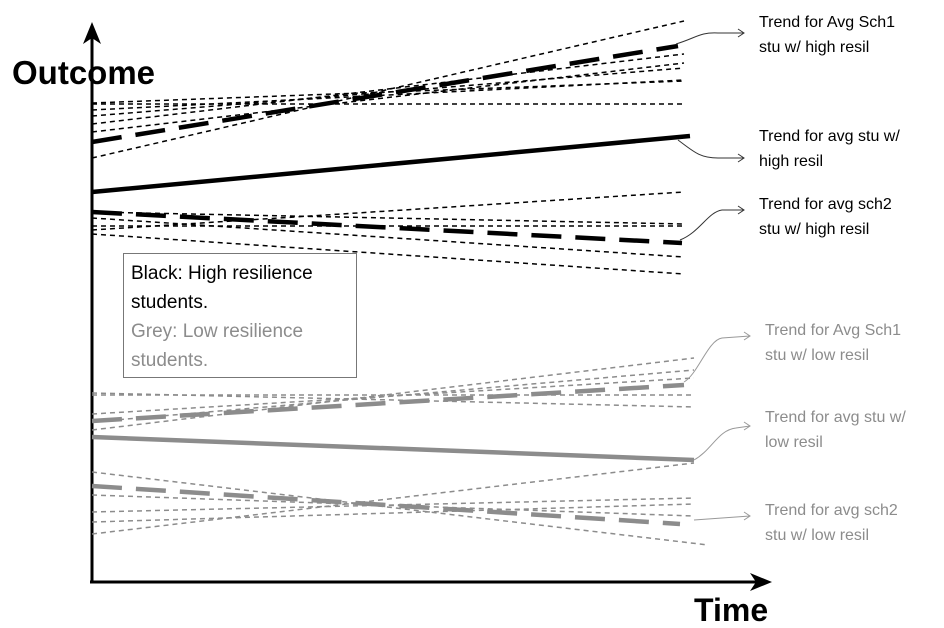 This screenshot has width=944, height=628. Describe the element at coordinates (722, 443) in the screenshot. I see `callout-arrow-low-avg` at that location.